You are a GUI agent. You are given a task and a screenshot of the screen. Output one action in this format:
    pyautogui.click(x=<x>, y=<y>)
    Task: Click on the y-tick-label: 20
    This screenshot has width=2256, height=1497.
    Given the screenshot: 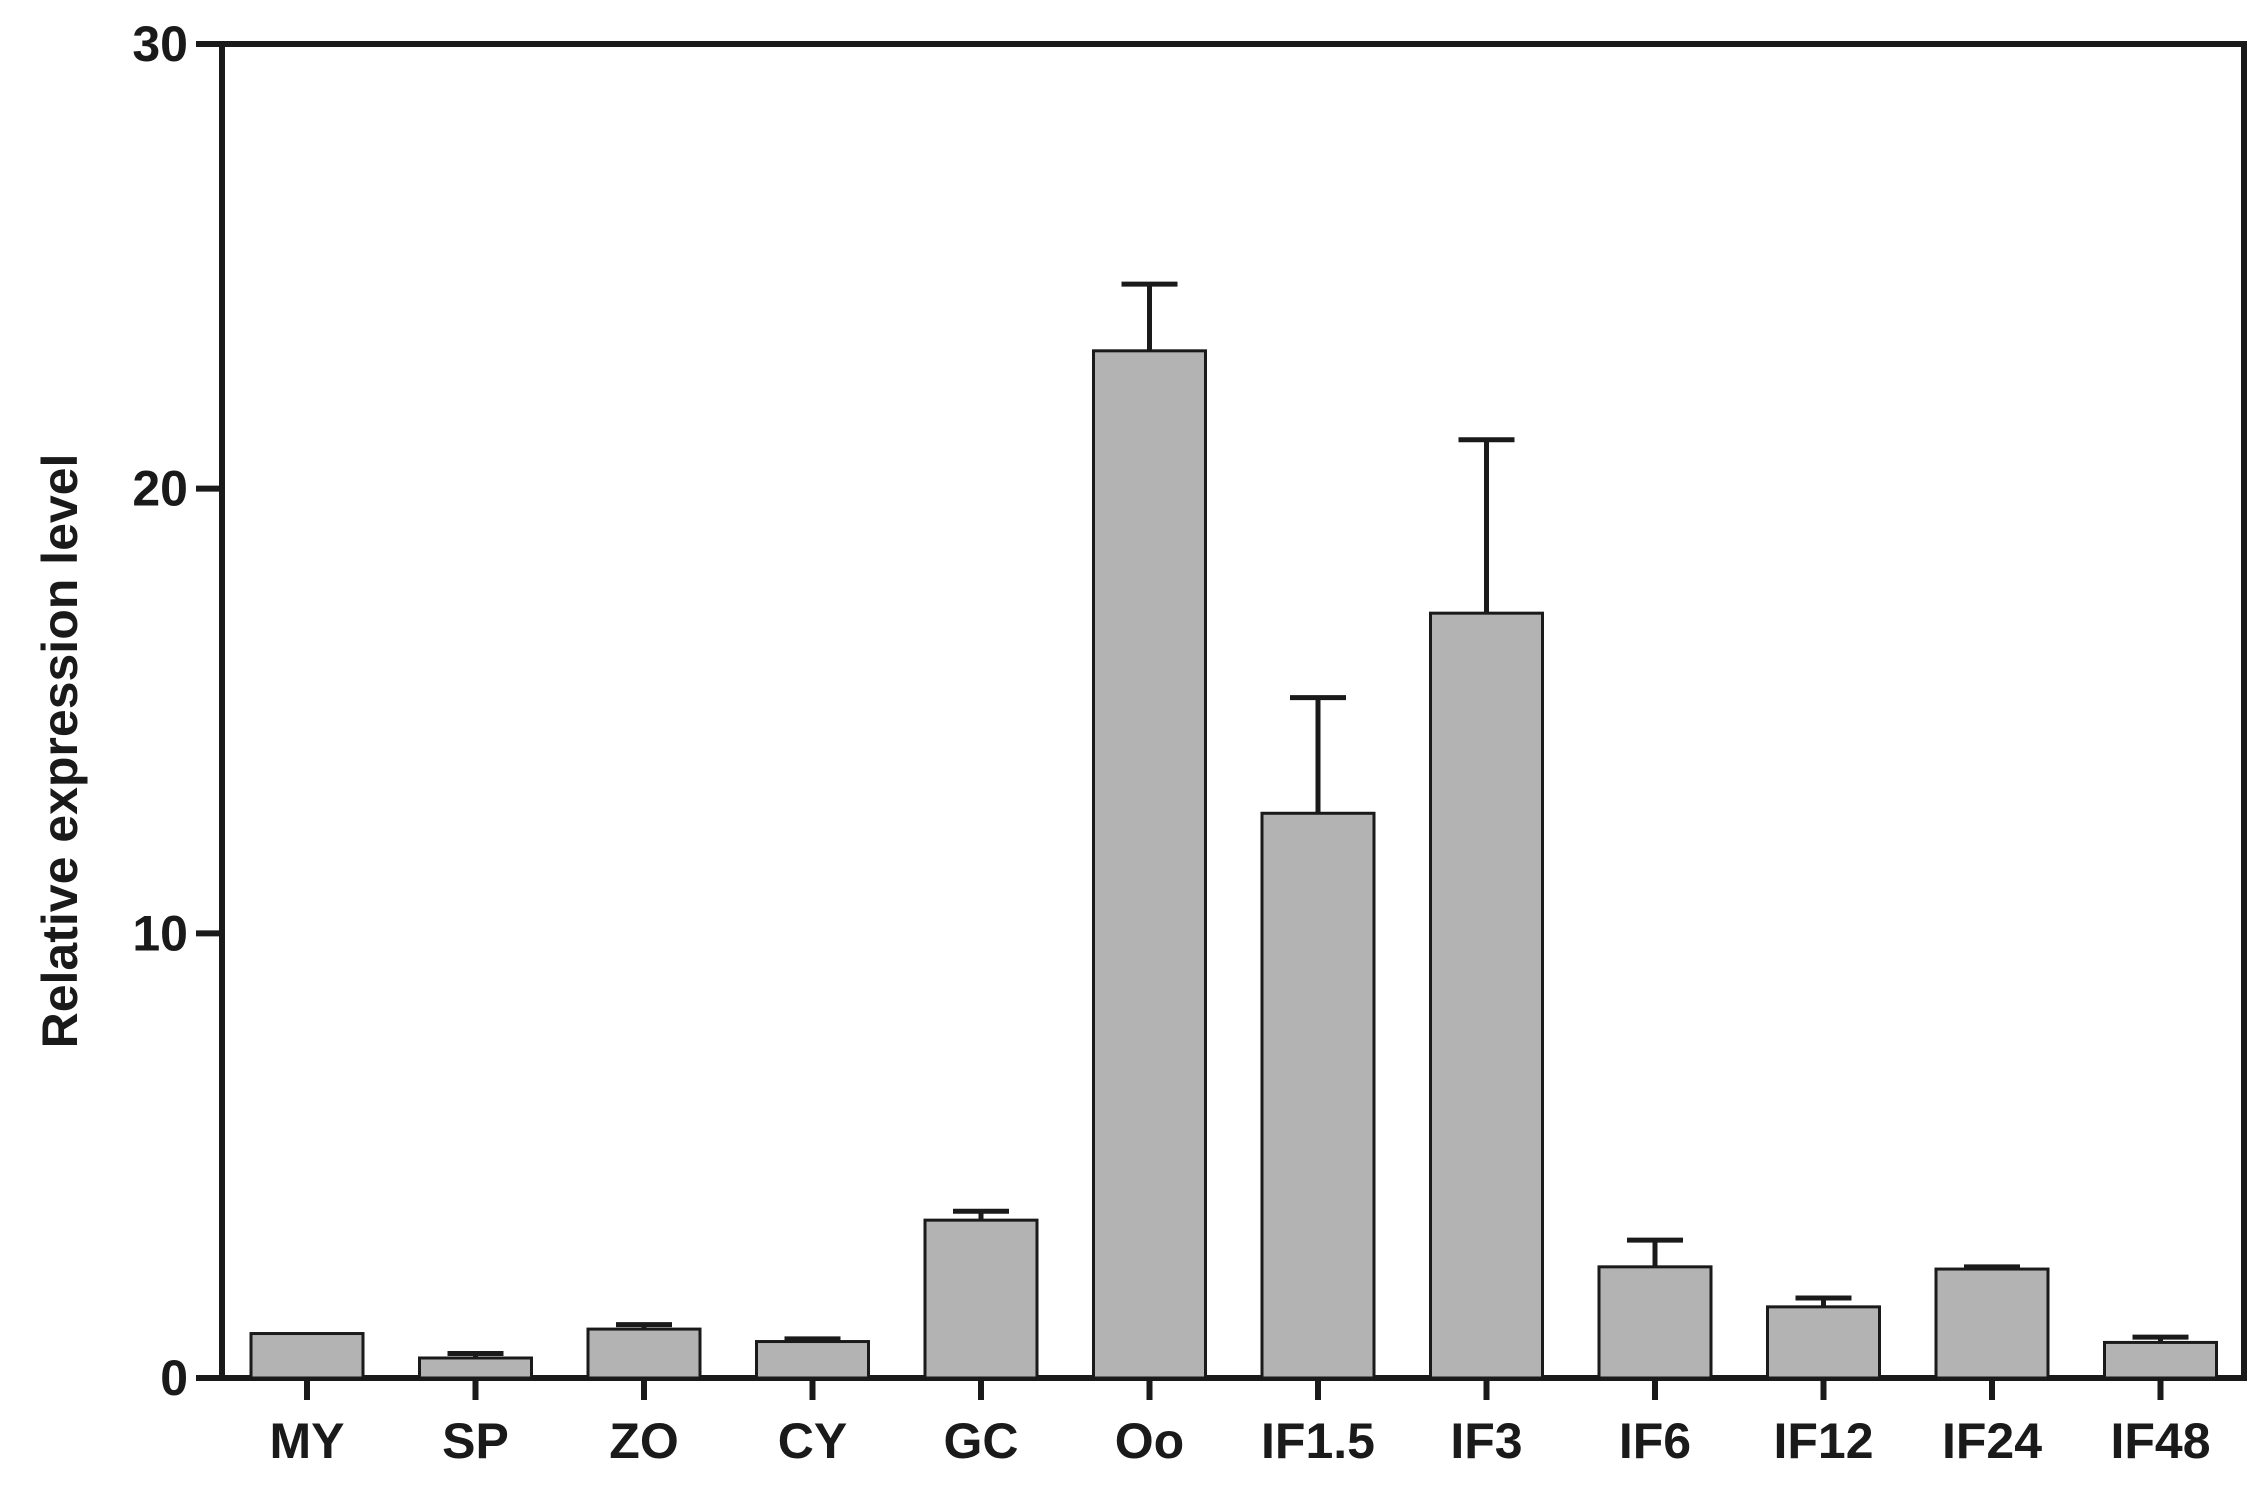 What is the action you would take?
    pyautogui.click(x=160, y=489)
    